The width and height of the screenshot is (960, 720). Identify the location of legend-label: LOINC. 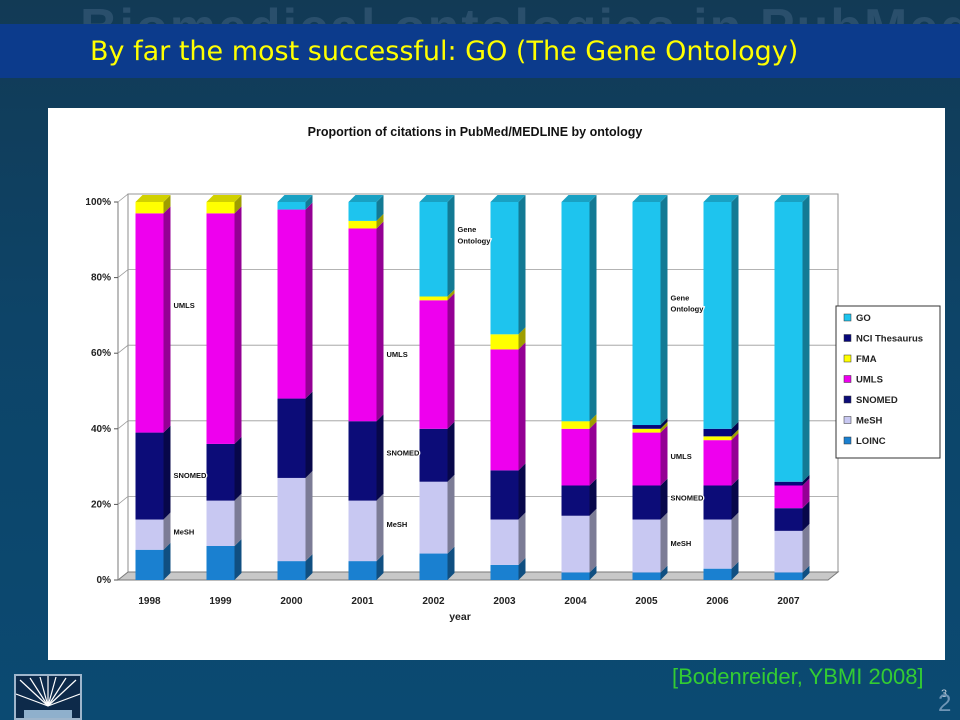
(871, 441).